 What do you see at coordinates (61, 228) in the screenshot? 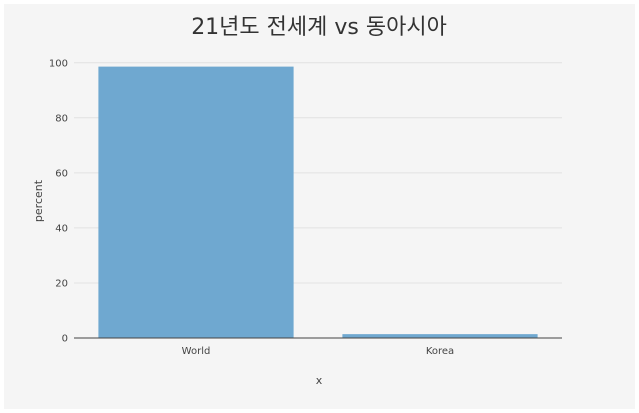
I see `y-tick-label: 40` at bounding box center [61, 228].